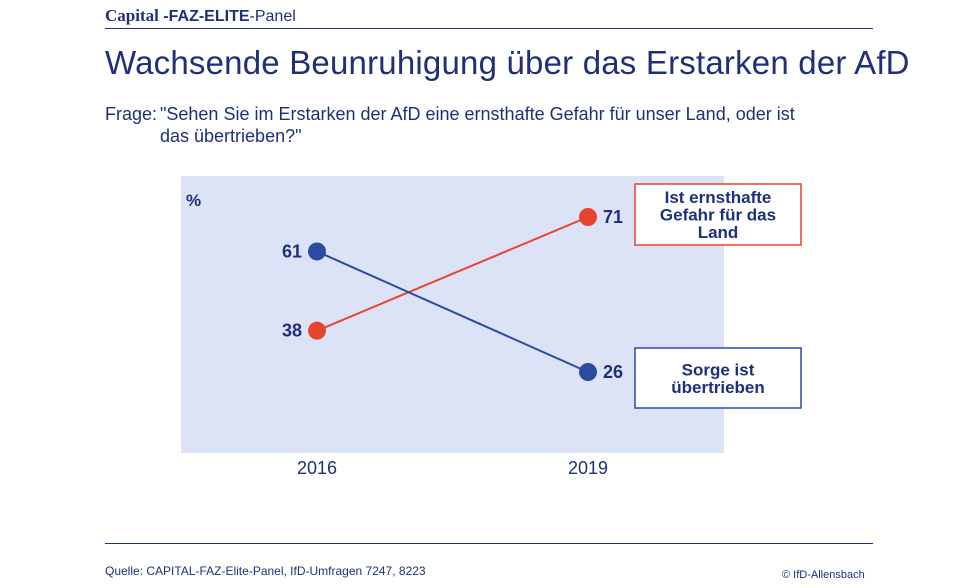  Describe the element at coordinates (132, 15) in the screenshot. I see `brand-capital: Capital` at that location.